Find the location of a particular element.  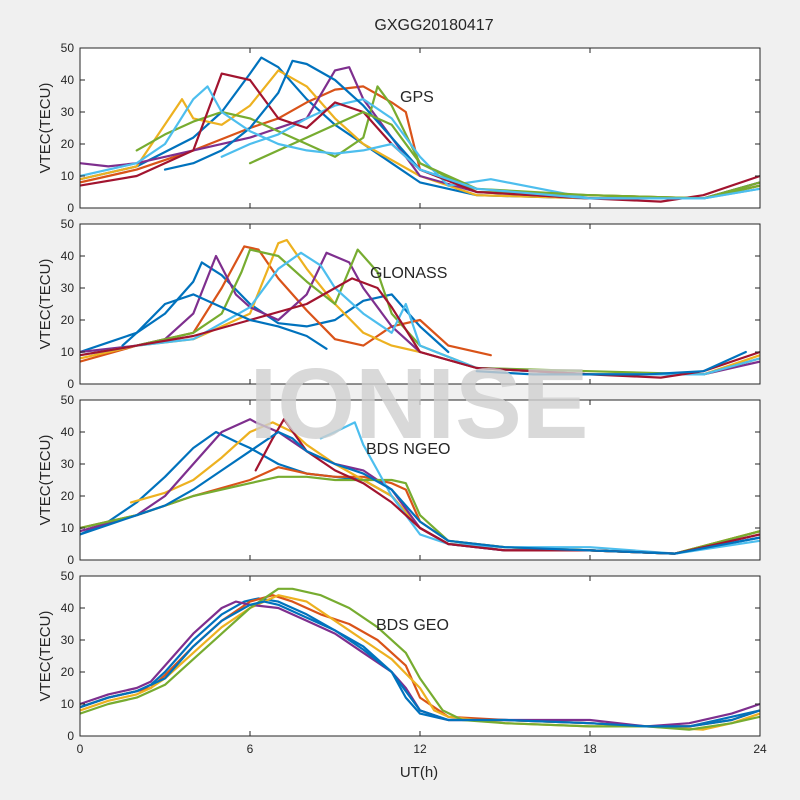

x-tick-label: 6 is located at coordinates (250, 749).